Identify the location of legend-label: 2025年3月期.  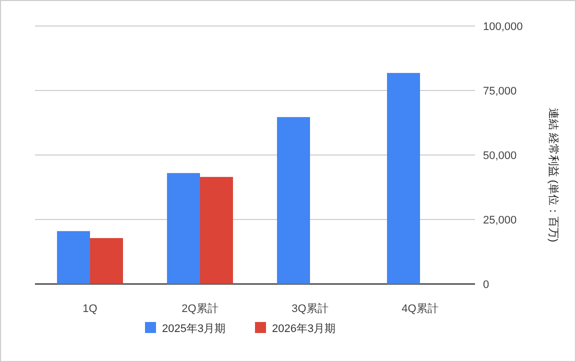
(194, 329).